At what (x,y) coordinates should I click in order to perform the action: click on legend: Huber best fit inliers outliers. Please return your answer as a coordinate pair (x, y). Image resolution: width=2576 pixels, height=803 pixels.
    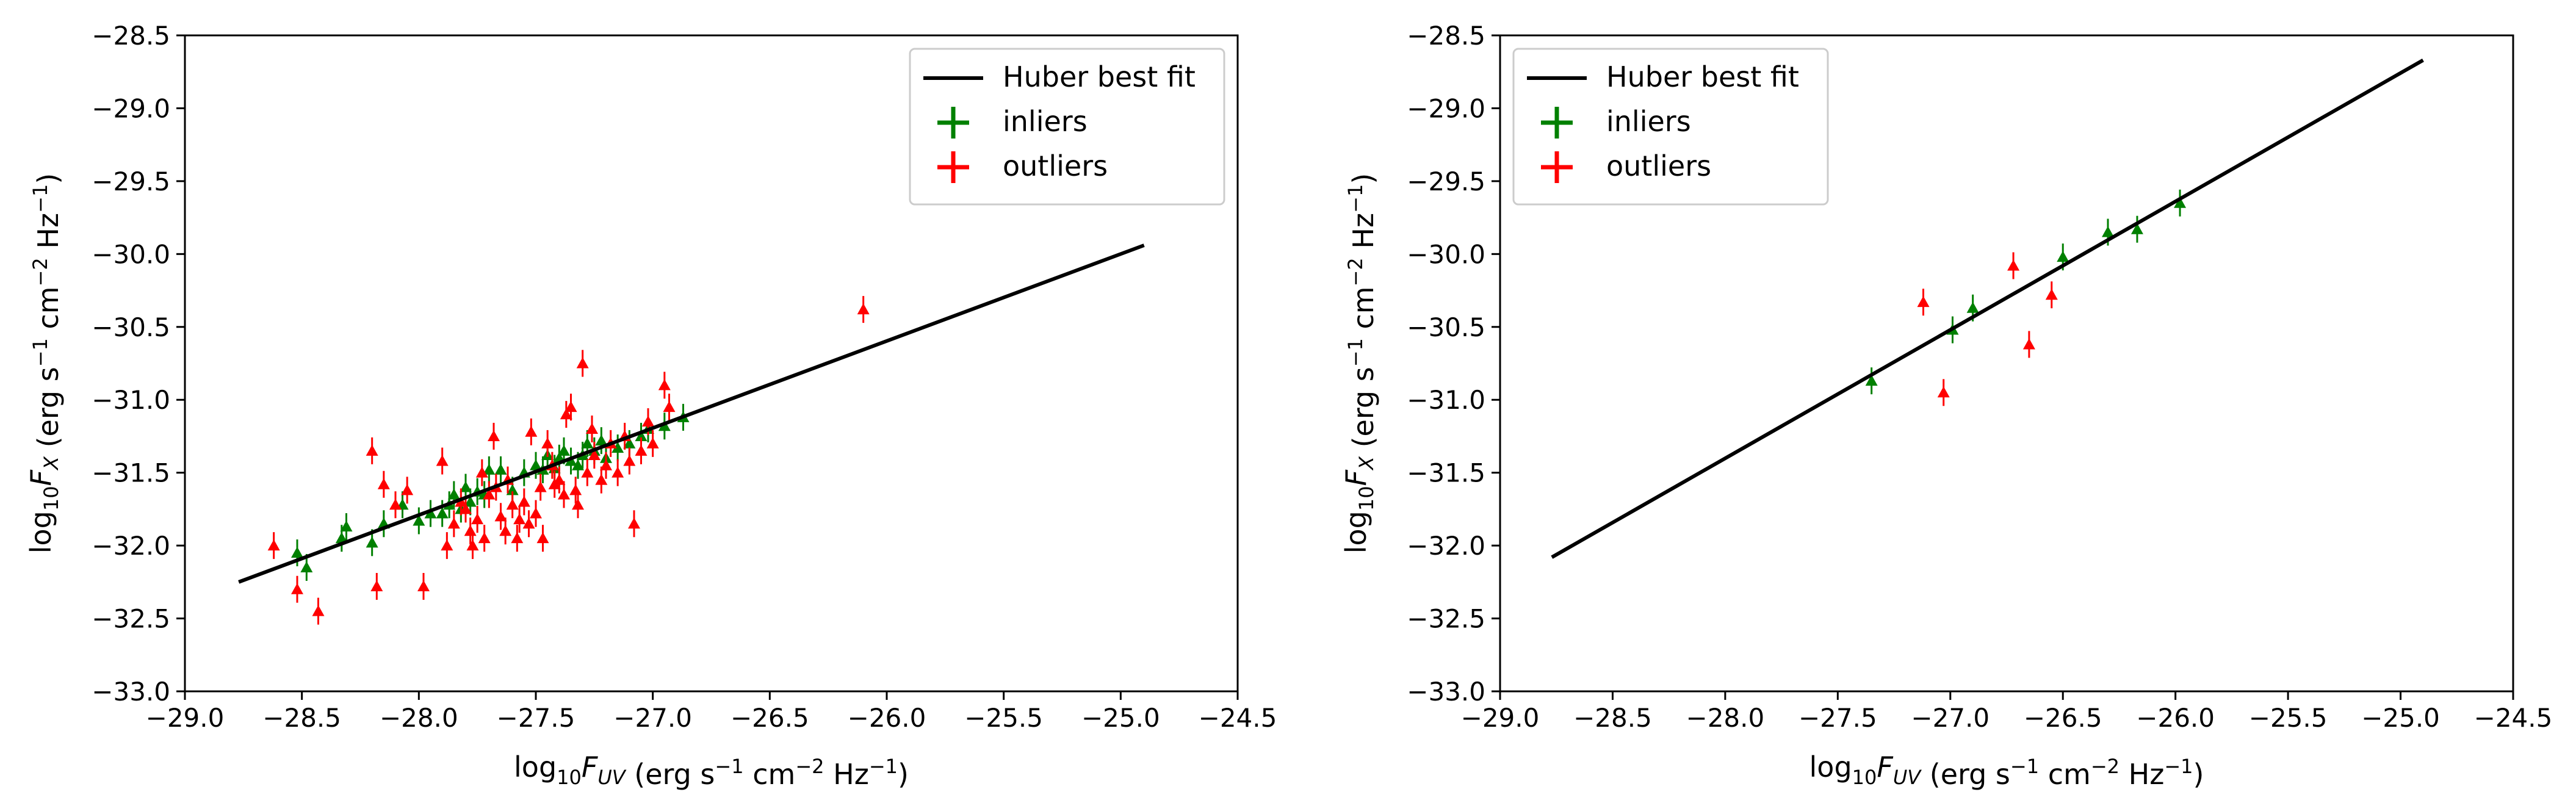
    Looking at the image, I should click on (1067, 127).